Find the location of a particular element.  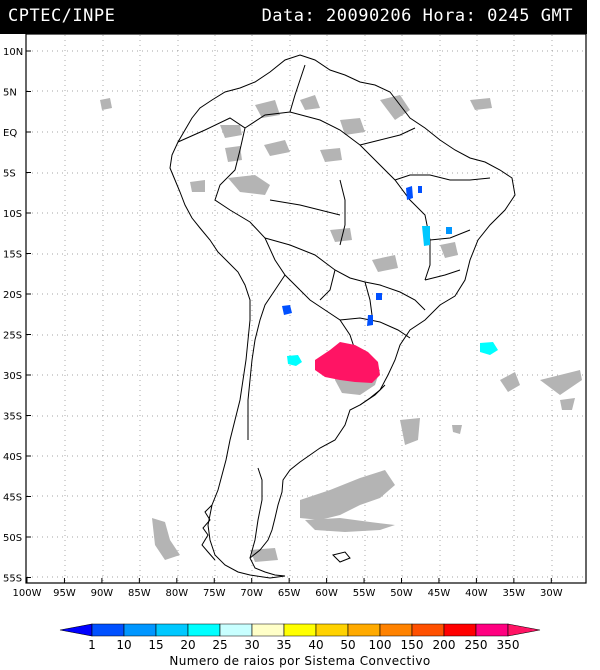

legend-colorbar: 1 10 15 20 25 30 35 40 50 100 150 200 250 350 is located at coordinates (300, 637).